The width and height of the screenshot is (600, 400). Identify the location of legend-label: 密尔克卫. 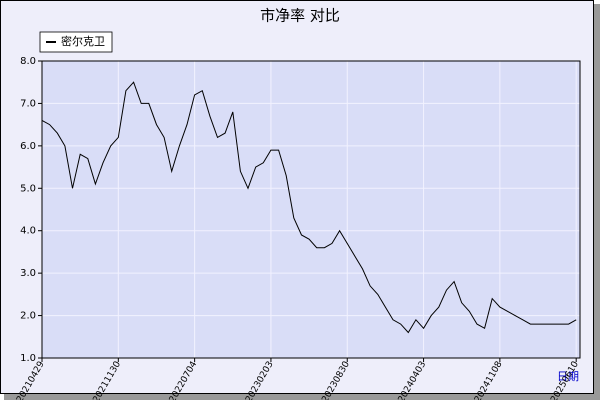
(83, 41).